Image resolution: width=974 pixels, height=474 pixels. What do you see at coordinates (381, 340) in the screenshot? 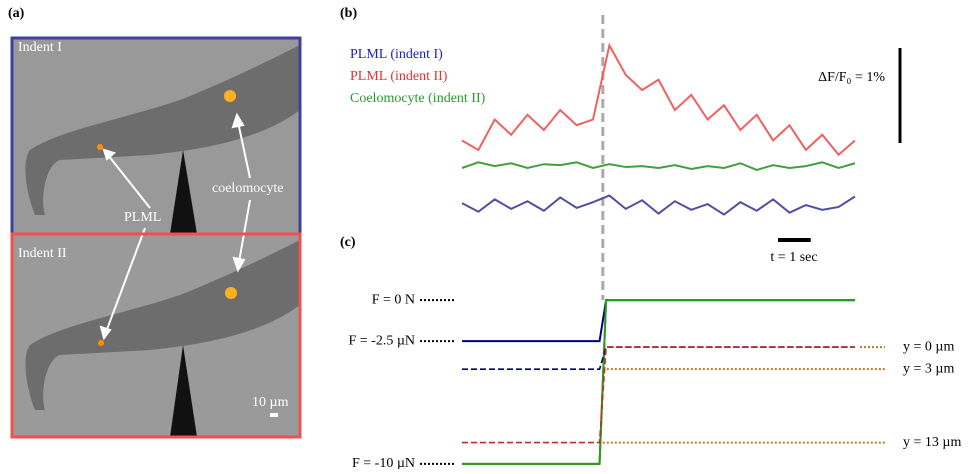
I see `y-tick-label: F = -2.5 µN` at bounding box center [381, 340].